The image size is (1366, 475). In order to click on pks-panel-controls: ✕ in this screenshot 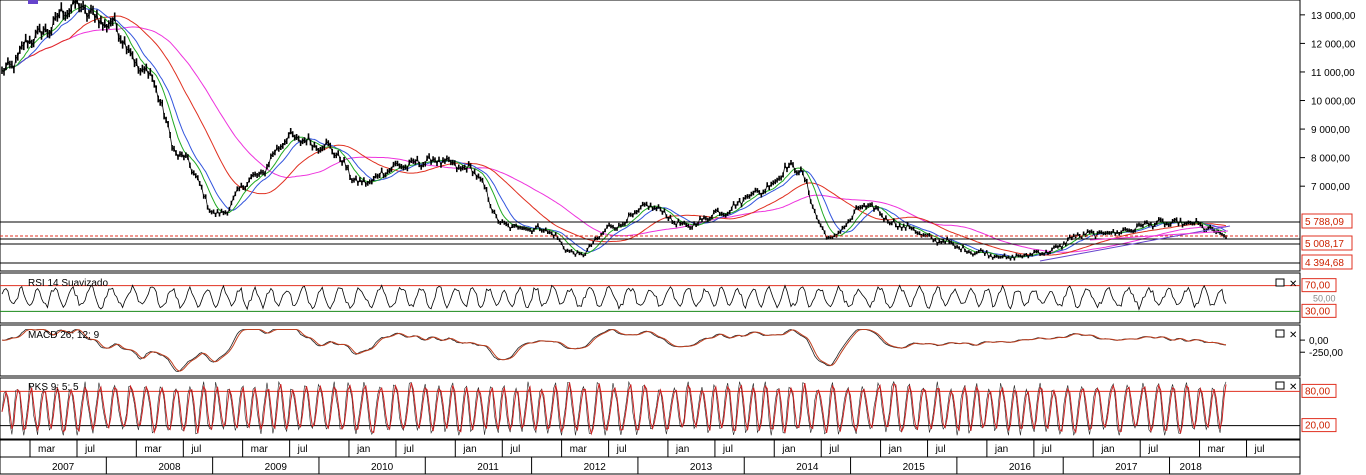, I will do `click(1286, 387)`.